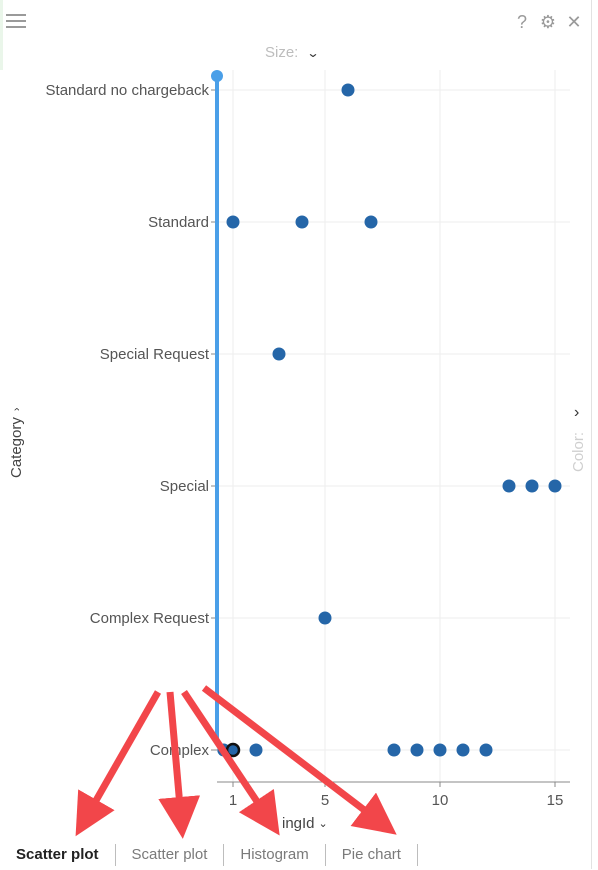 The image size is (598, 870). I want to click on tab-histogram: Histogram, so click(275, 855).